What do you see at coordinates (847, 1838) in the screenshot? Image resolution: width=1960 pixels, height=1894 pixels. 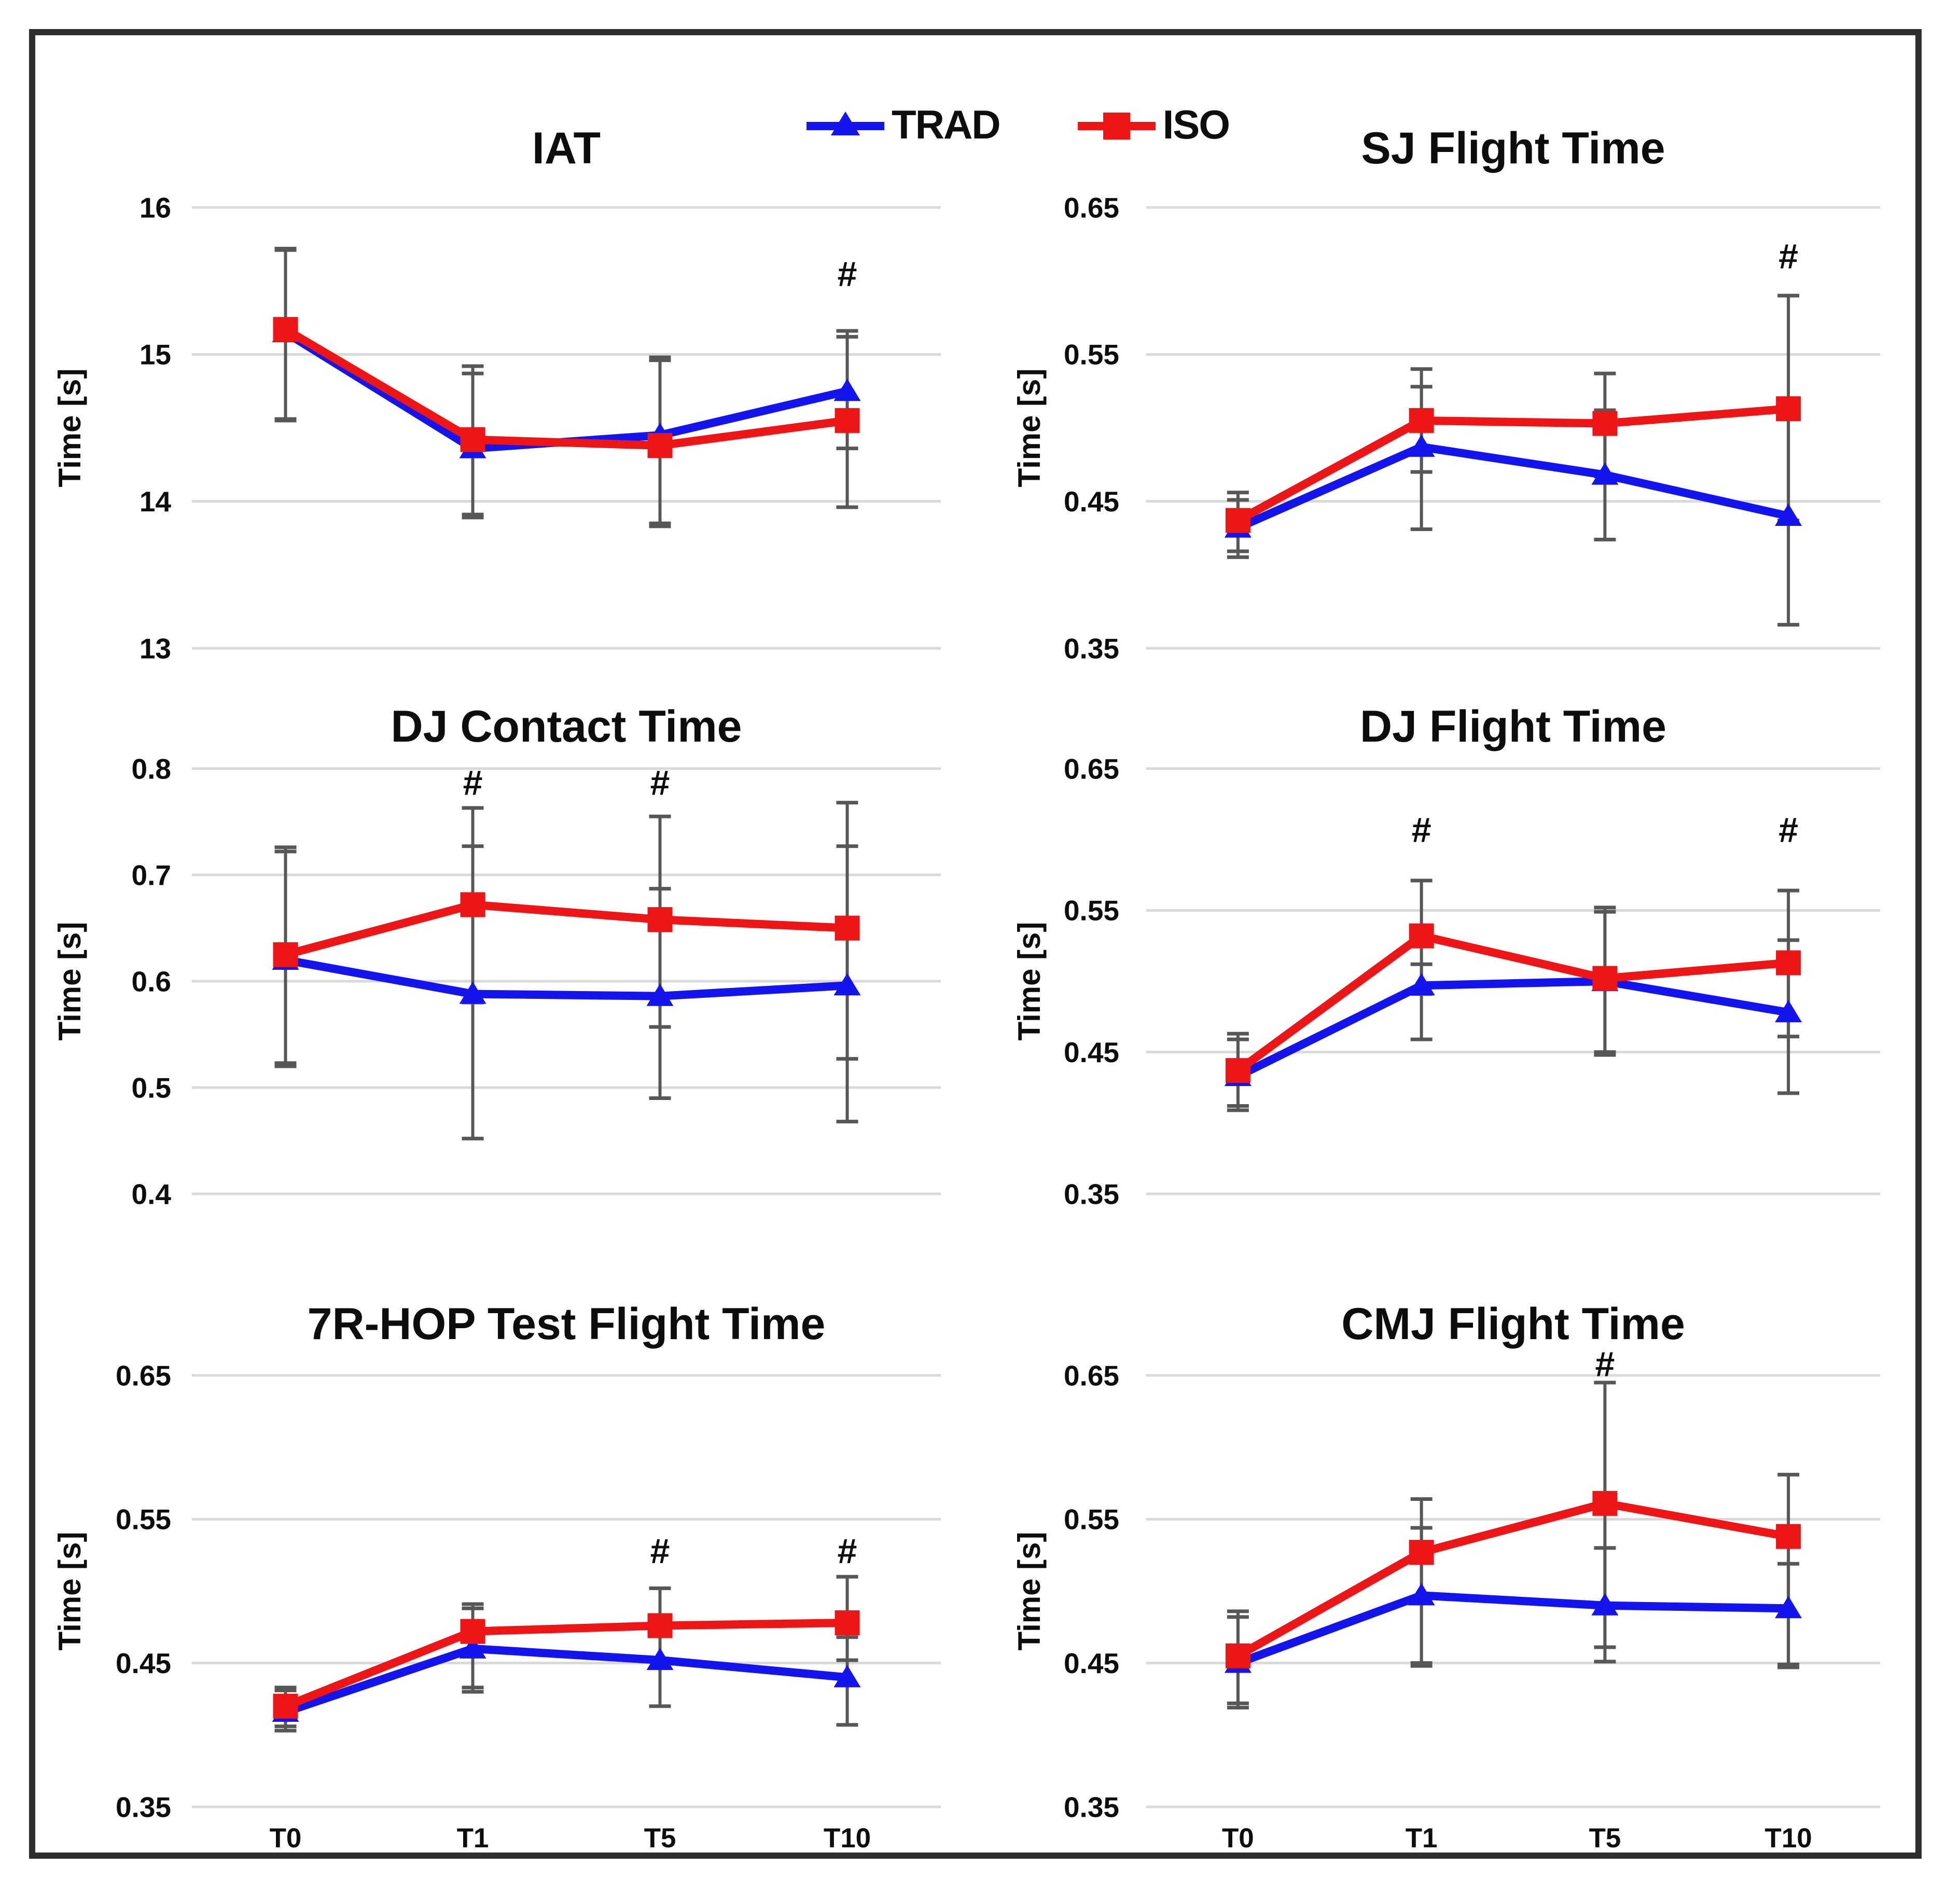 I see `x-tick-label: T10` at bounding box center [847, 1838].